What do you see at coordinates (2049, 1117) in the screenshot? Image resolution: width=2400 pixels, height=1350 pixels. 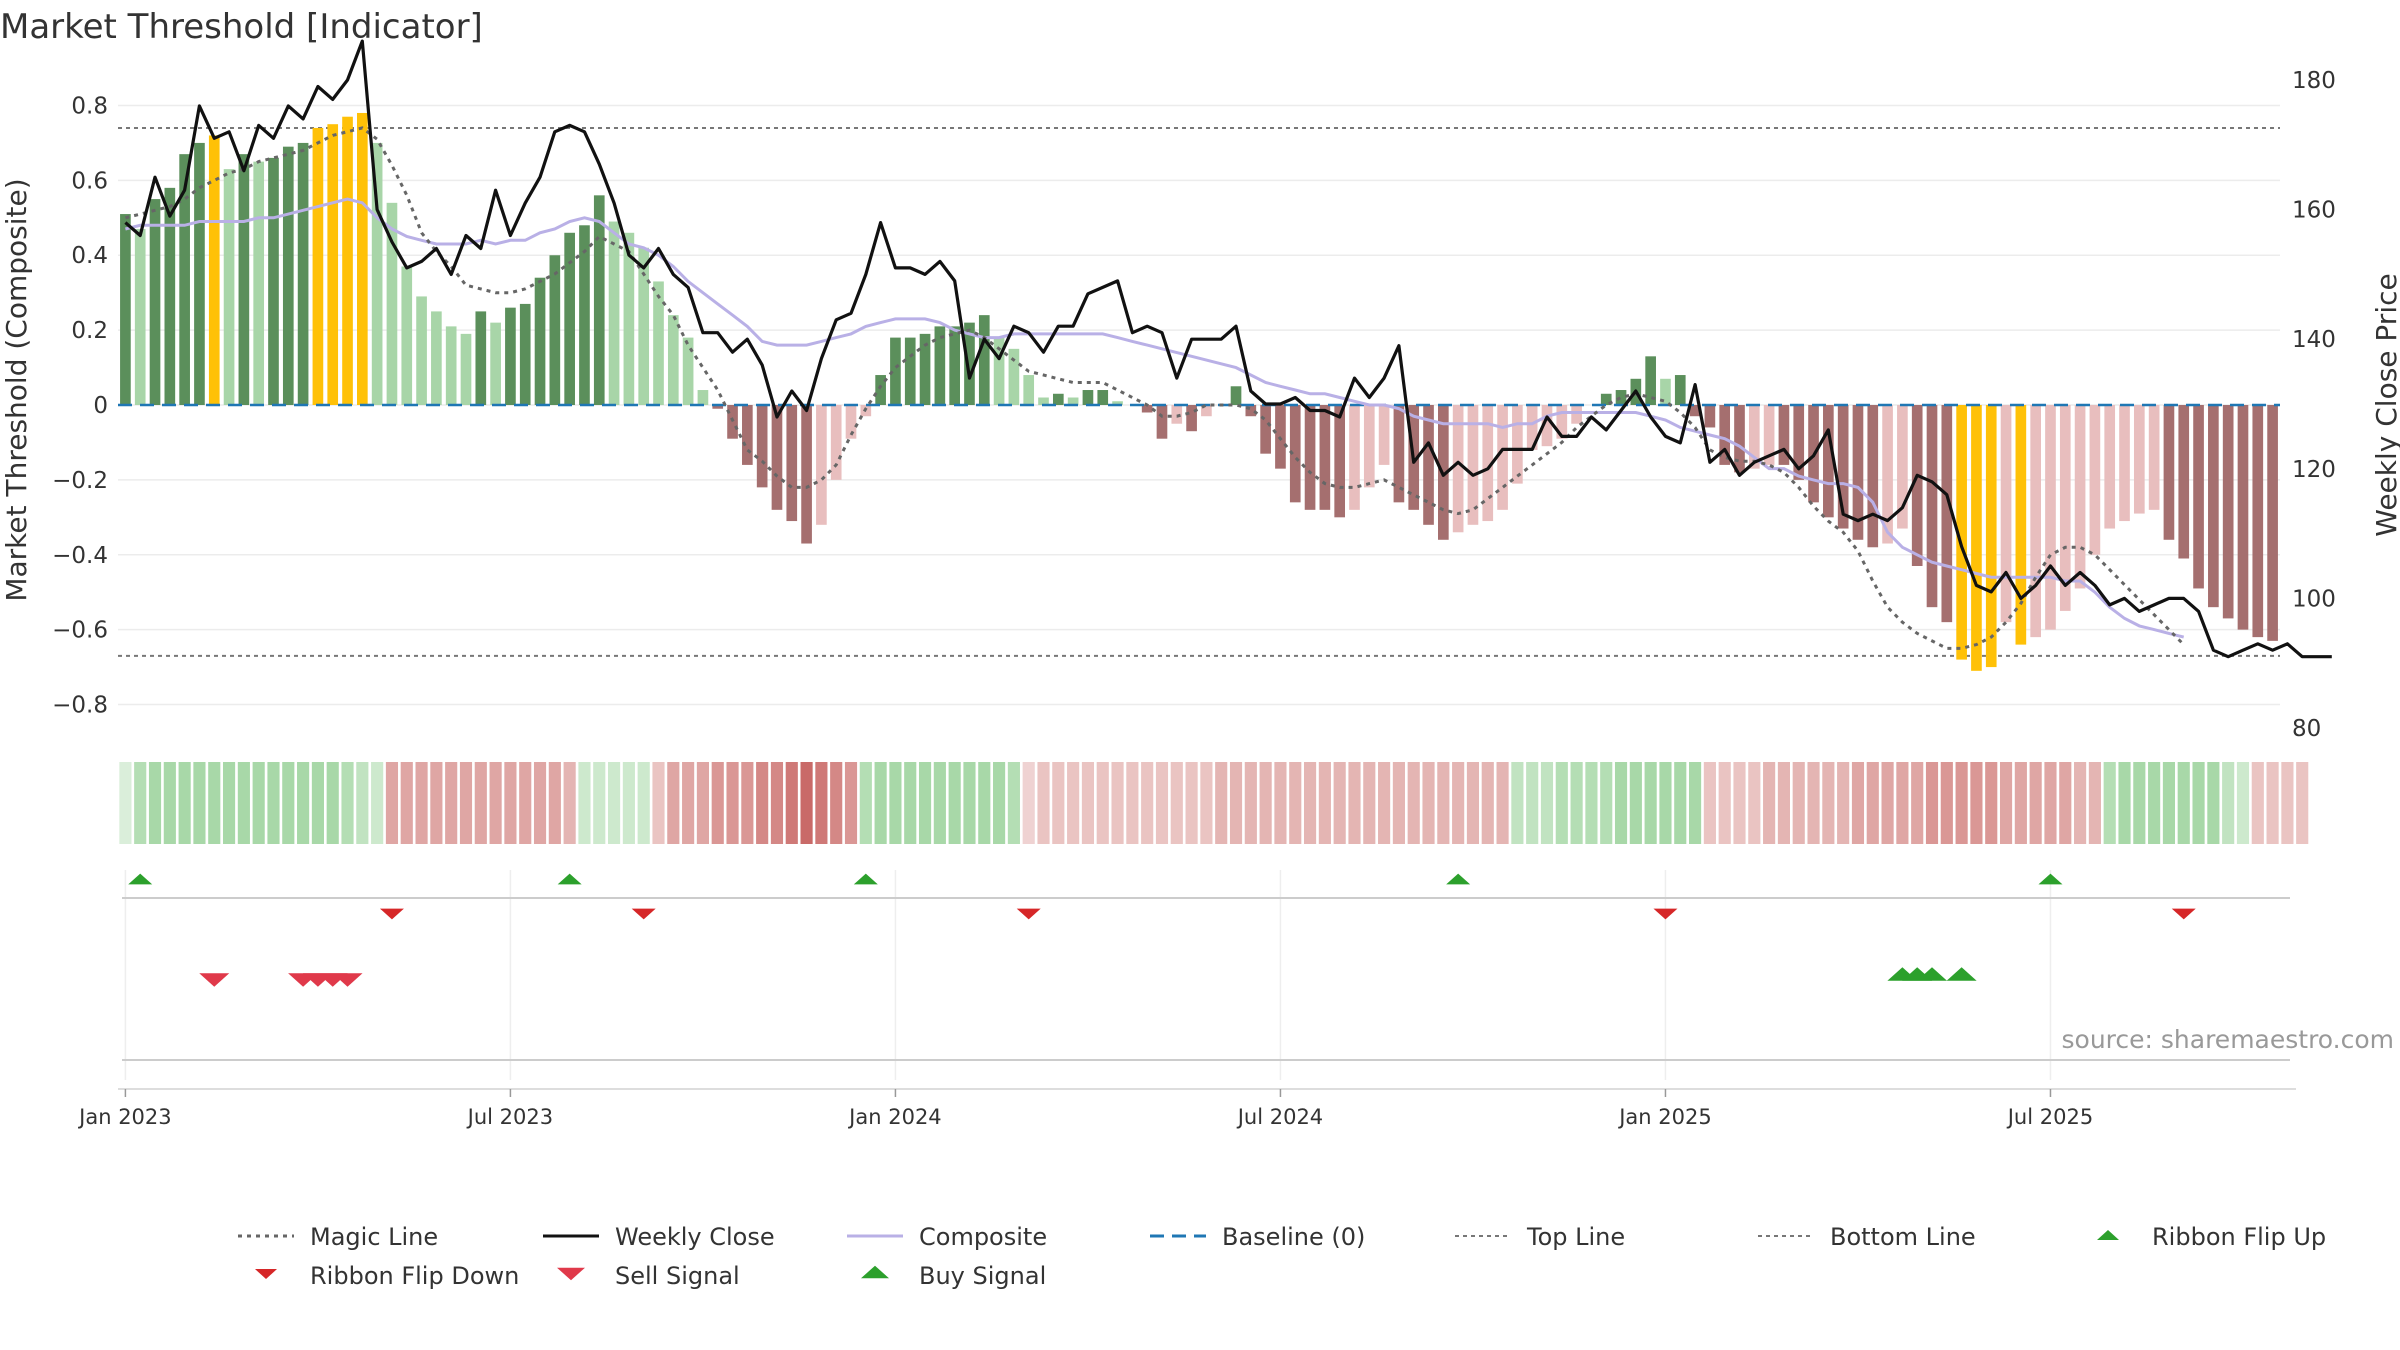 I see `x-tick-label-5: Jul 2025` at bounding box center [2049, 1117].